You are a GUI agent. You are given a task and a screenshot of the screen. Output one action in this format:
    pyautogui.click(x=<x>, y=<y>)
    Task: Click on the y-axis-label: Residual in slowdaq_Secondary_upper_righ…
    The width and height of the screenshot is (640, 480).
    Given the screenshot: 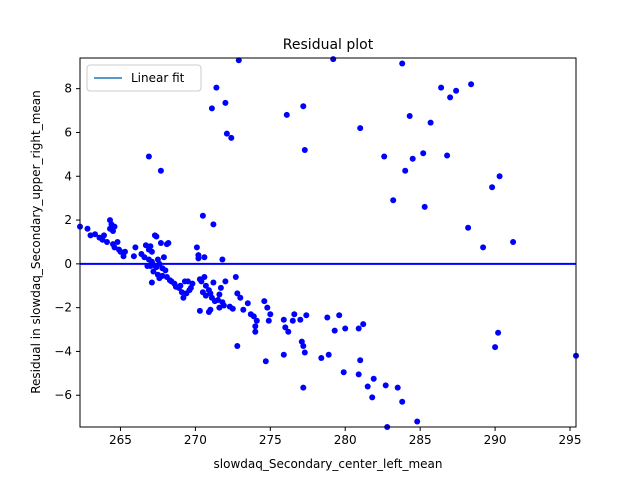 What is the action you would take?
    pyautogui.click(x=36, y=242)
    